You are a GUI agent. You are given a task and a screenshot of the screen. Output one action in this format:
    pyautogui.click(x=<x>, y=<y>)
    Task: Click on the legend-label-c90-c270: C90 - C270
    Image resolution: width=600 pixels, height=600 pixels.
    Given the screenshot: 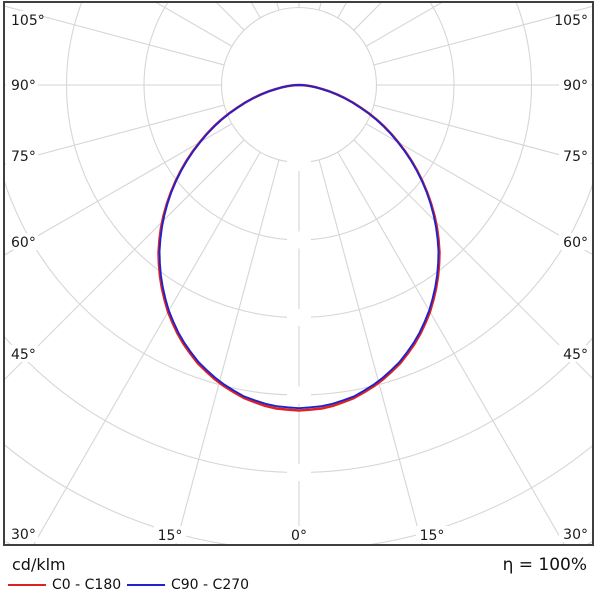 What is the action you would take?
    pyautogui.click(x=210, y=585)
    